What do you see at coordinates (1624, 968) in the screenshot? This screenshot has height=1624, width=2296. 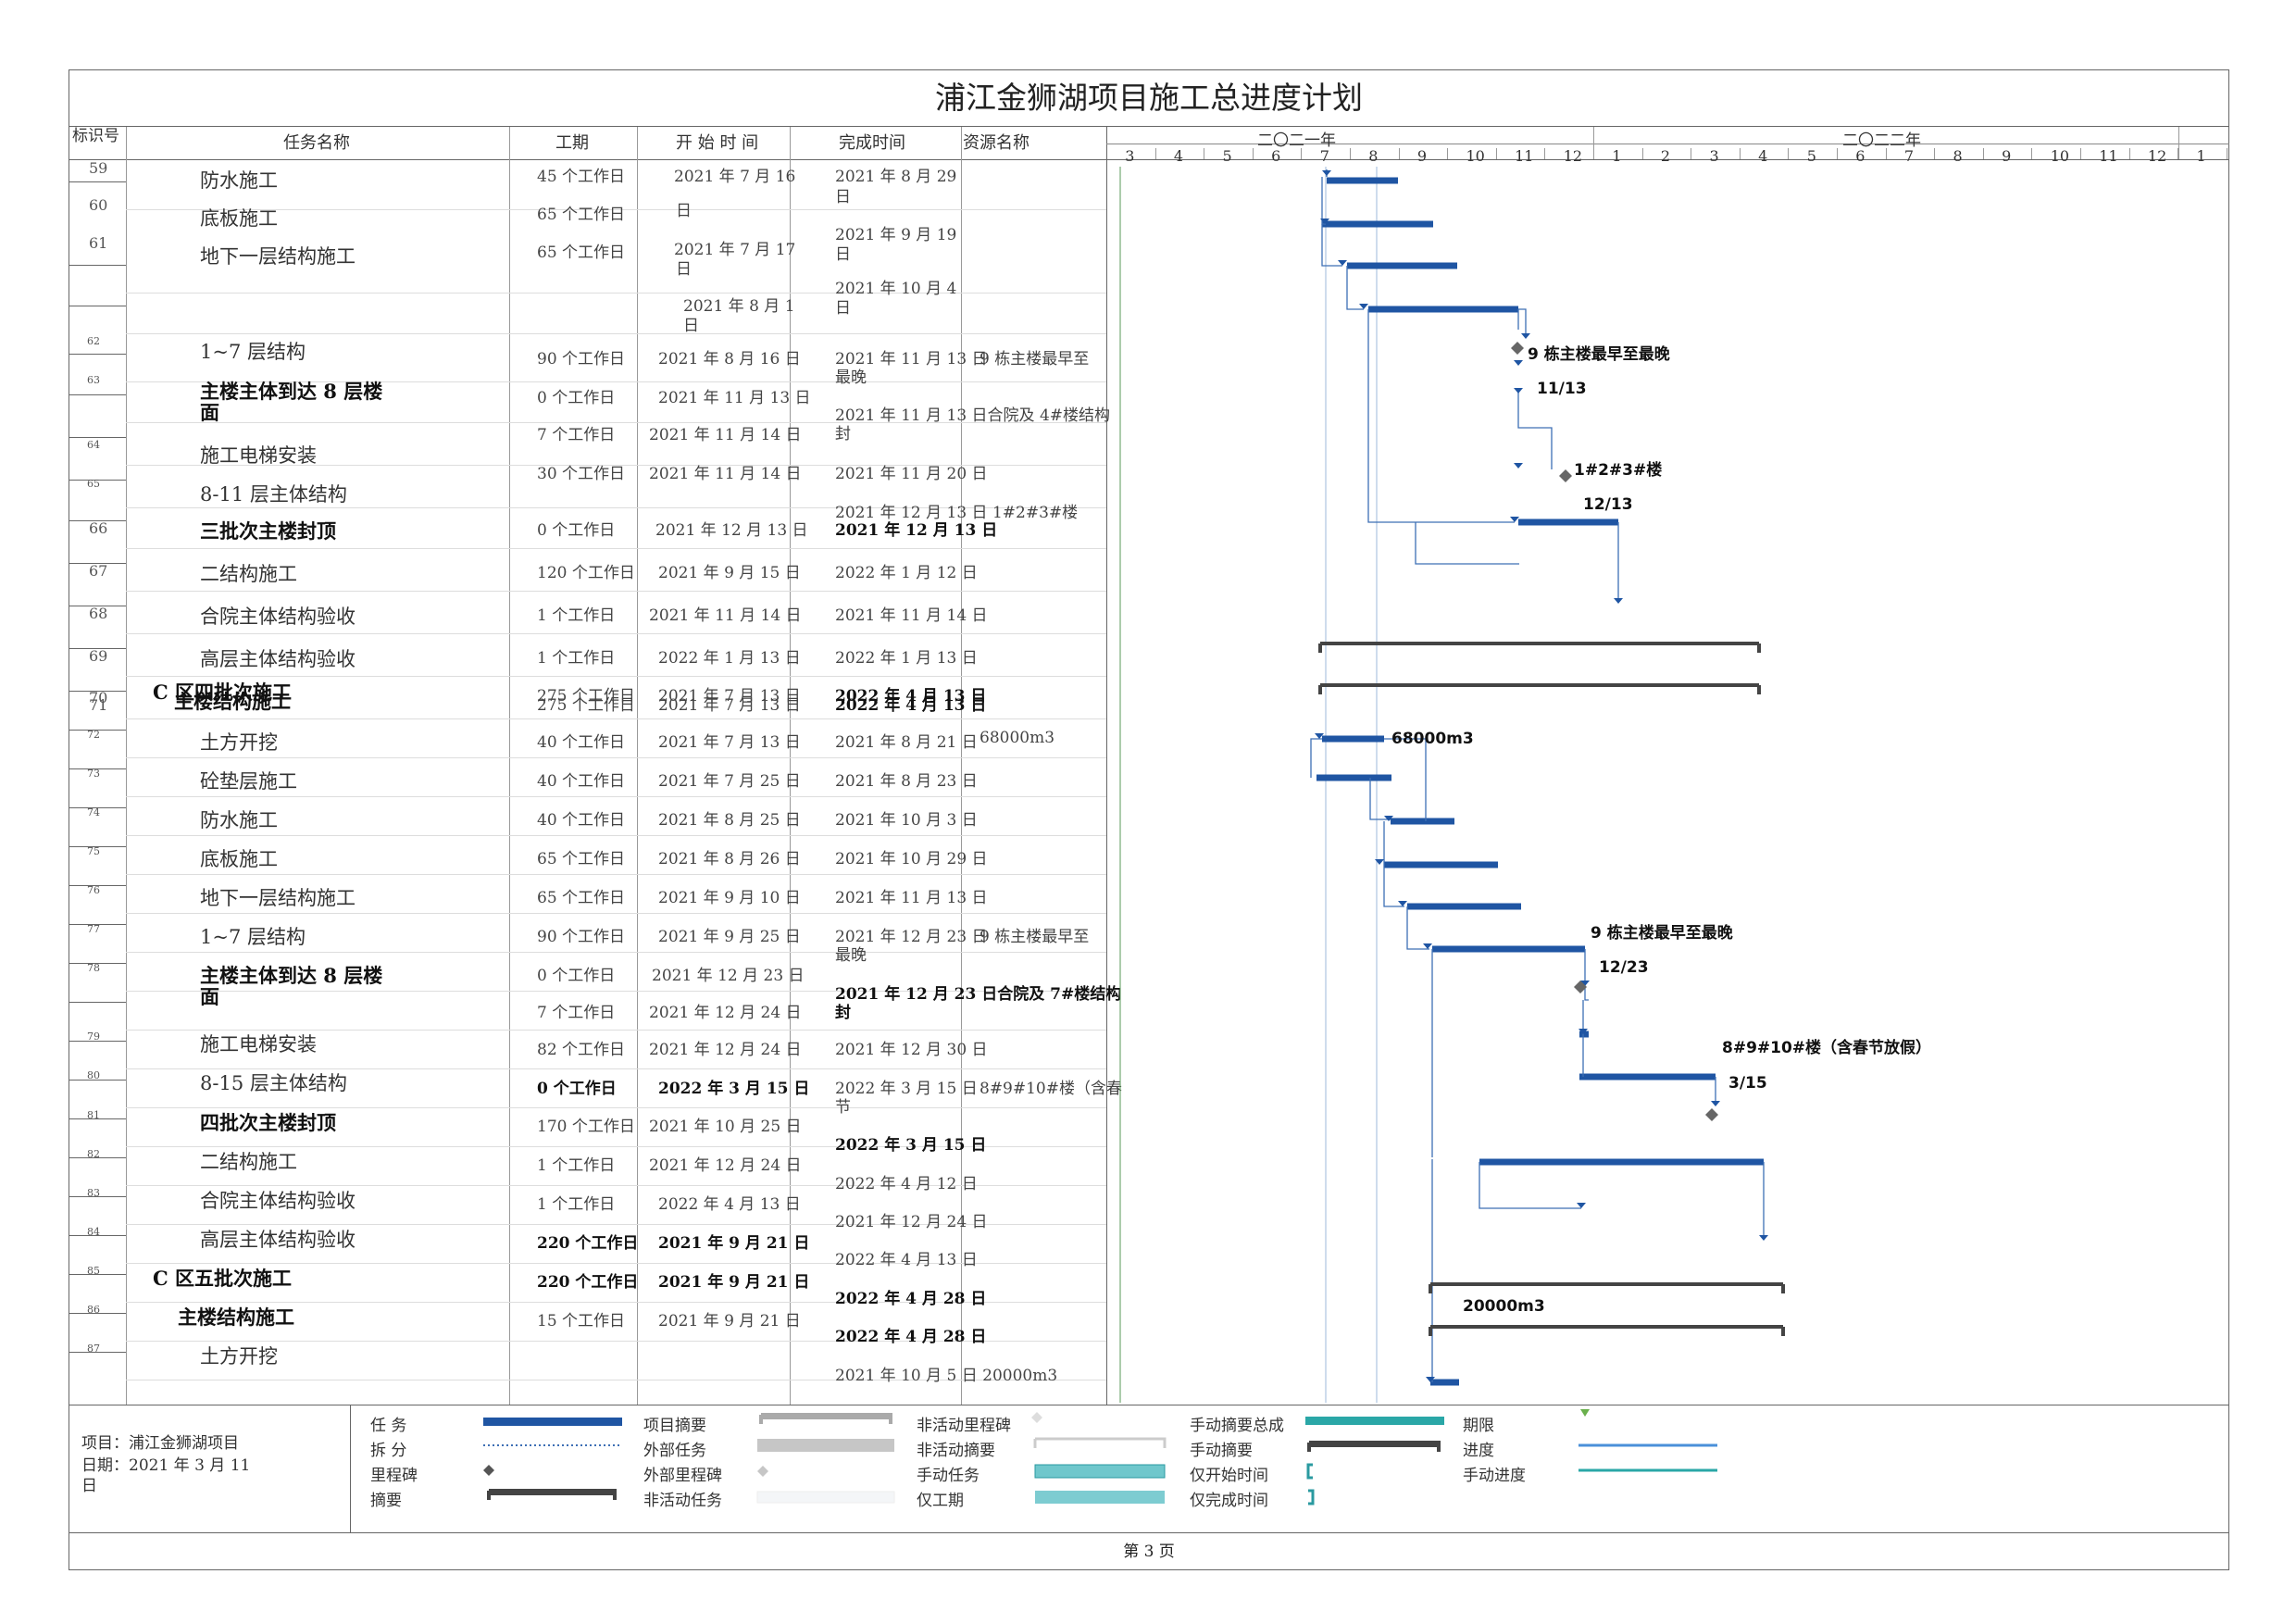 I see `bar-label: 12/23` at bounding box center [1624, 968].